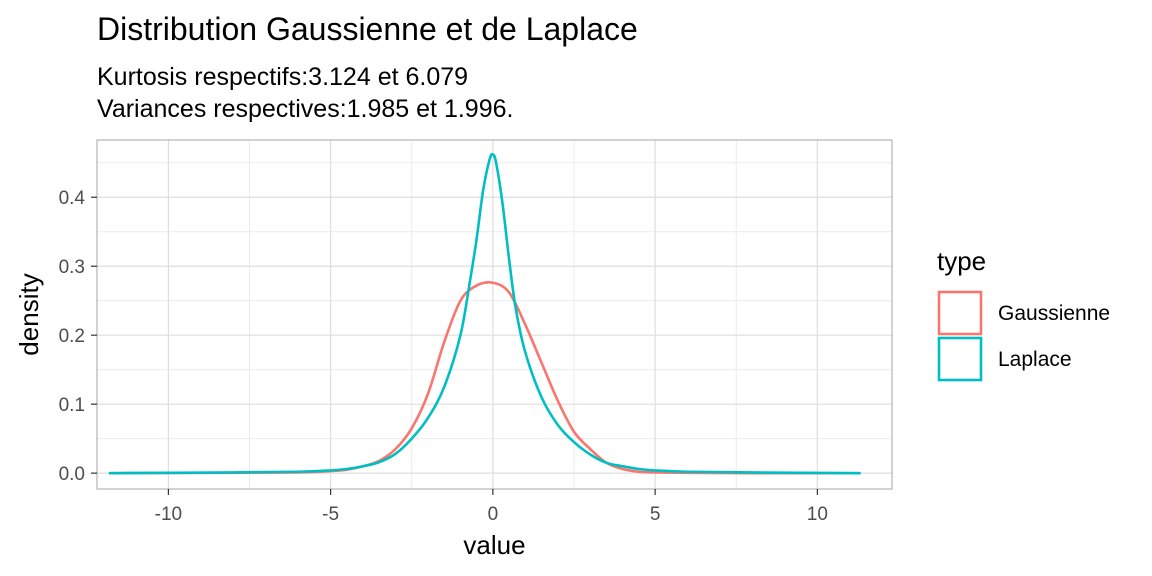 The width and height of the screenshot is (1152, 576). I want to click on x-tick-label: 0, so click(493, 514).